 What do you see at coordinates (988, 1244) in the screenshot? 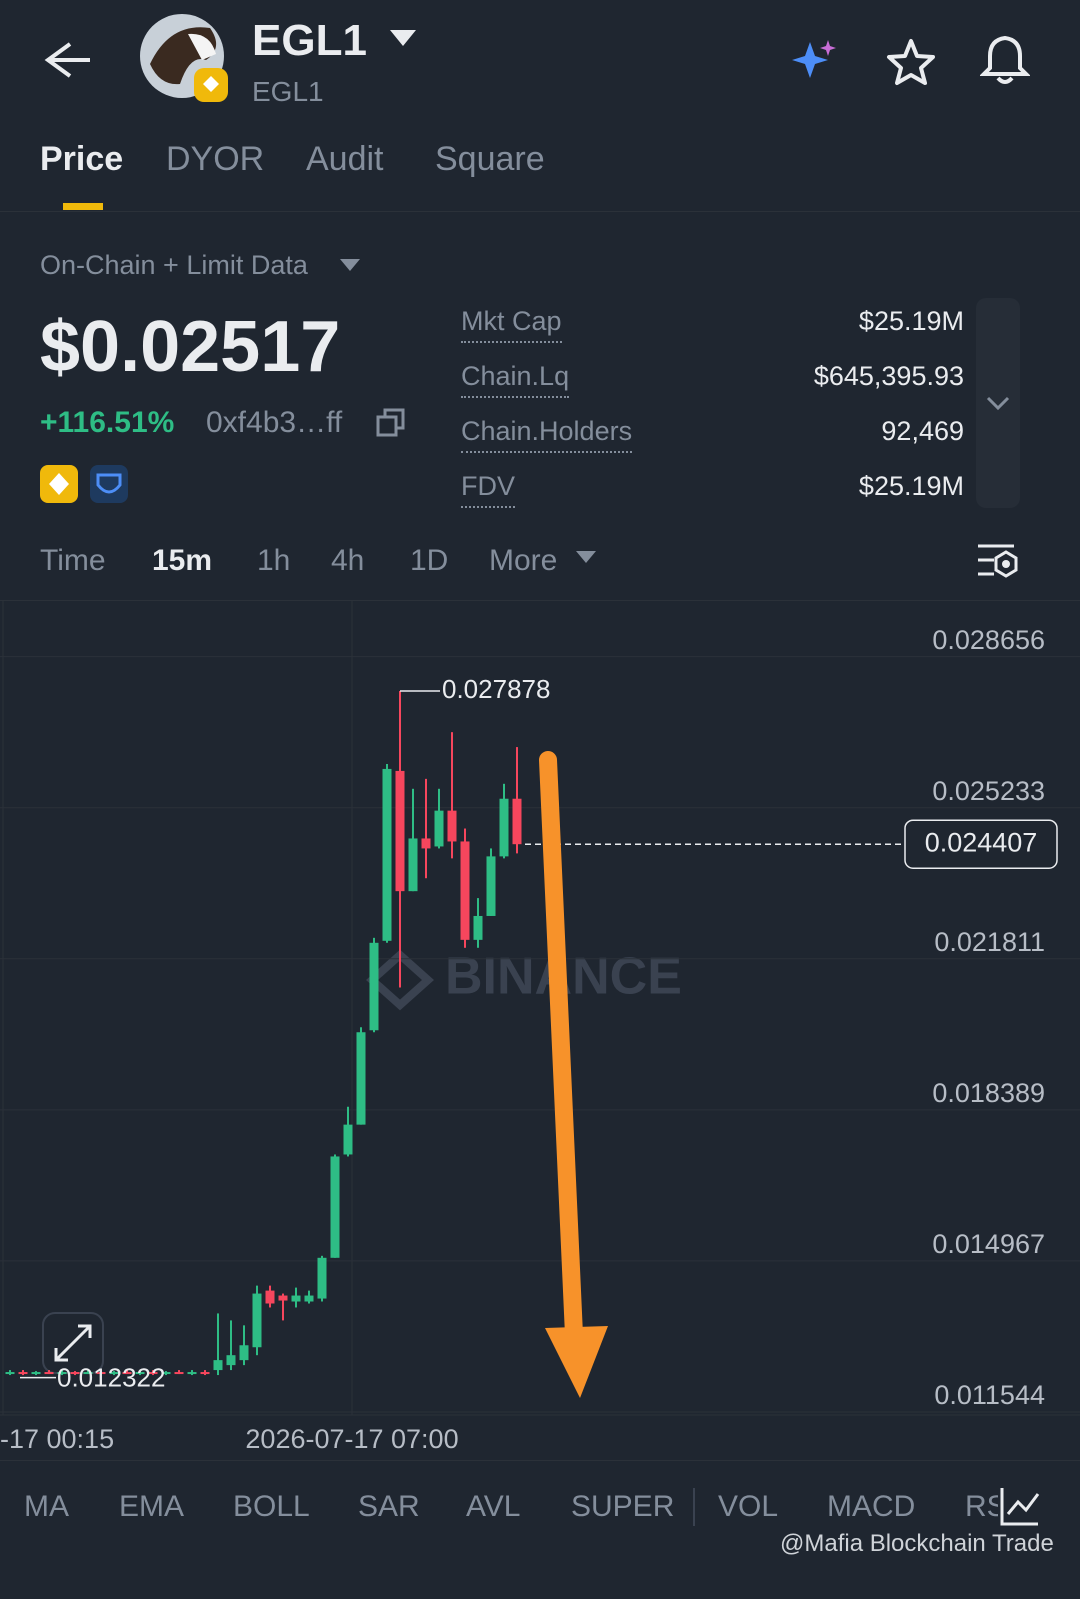
I see `y-tick-label: 0.014967` at bounding box center [988, 1244].